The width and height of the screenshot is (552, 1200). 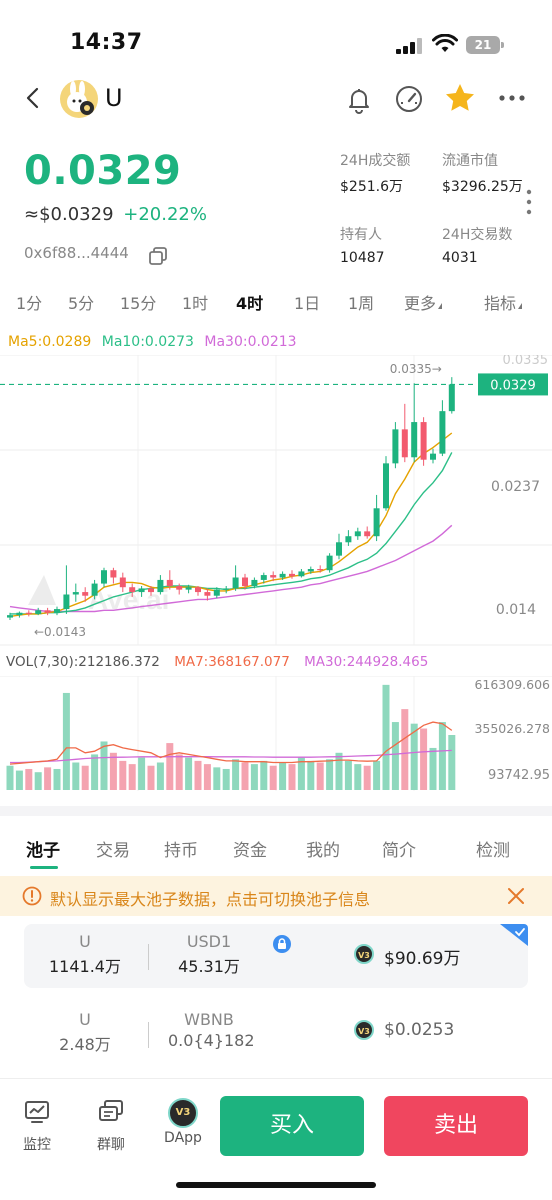 What do you see at coordinates (165, 214) in the screenshot?
I see `price-change: +20.22%` at bounding box center [165, 214].